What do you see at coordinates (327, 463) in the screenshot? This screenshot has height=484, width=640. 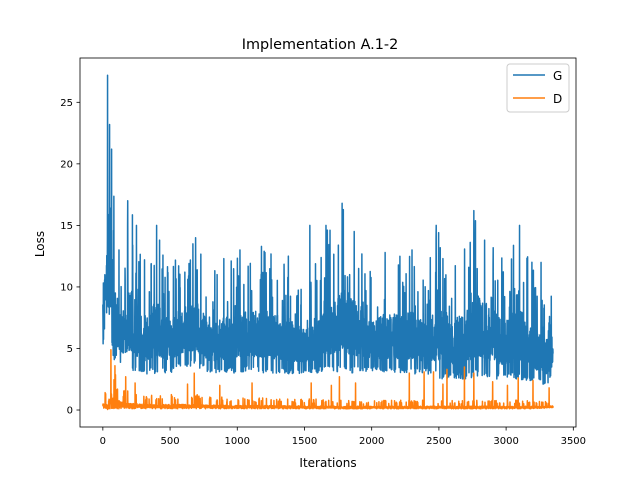 I see `x-axis-label: Iterations` at bounding box center [327, 463].